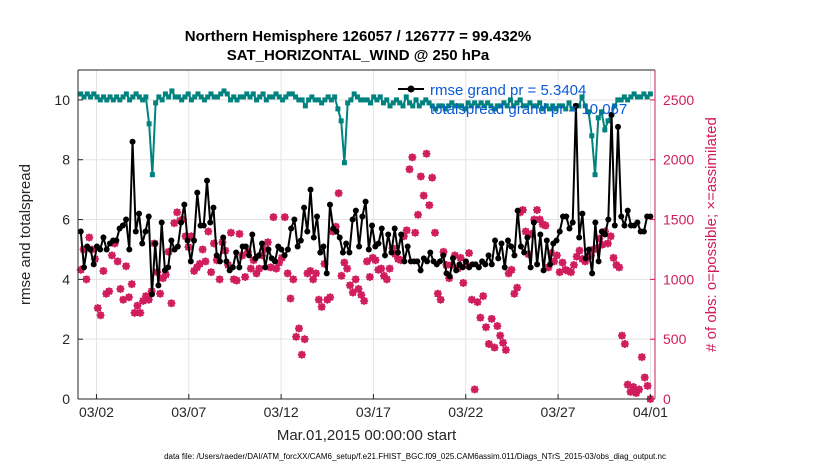  What do you see at coordinates (66, 339) in the screenshot?
I see `y-left-tick-label: 2` at bounding box center [66, 339].